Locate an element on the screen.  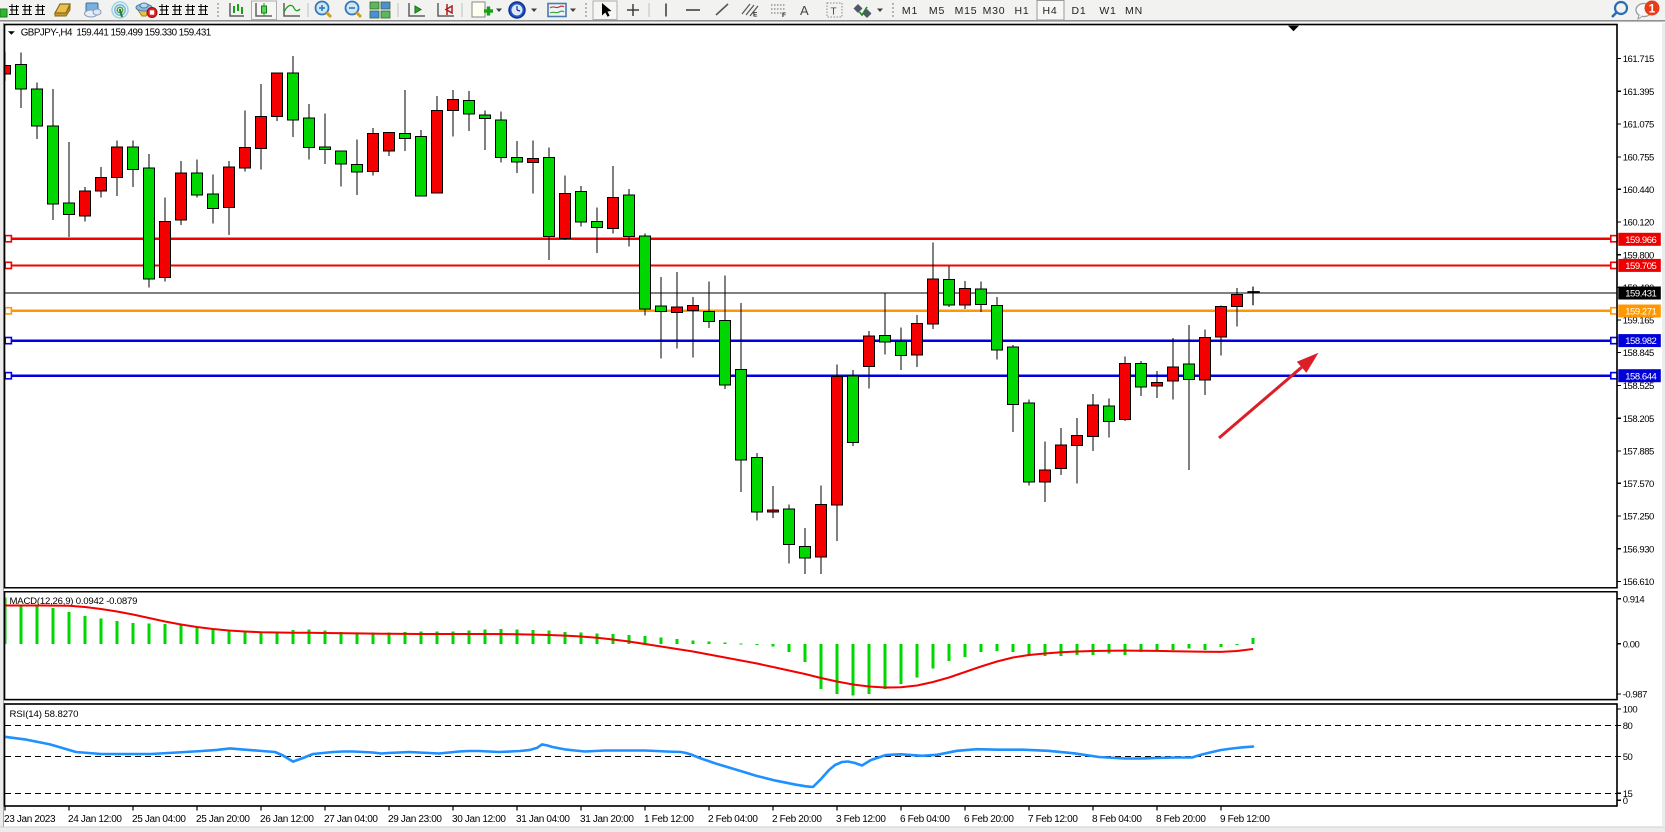
svg-text: 160.120 is located at coordinates (1638, 223).